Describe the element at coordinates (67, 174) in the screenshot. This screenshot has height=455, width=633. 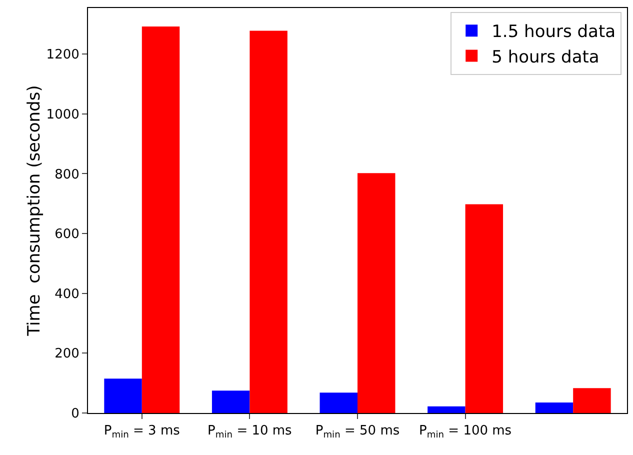
I see `y-tick-label: 800` at that location.